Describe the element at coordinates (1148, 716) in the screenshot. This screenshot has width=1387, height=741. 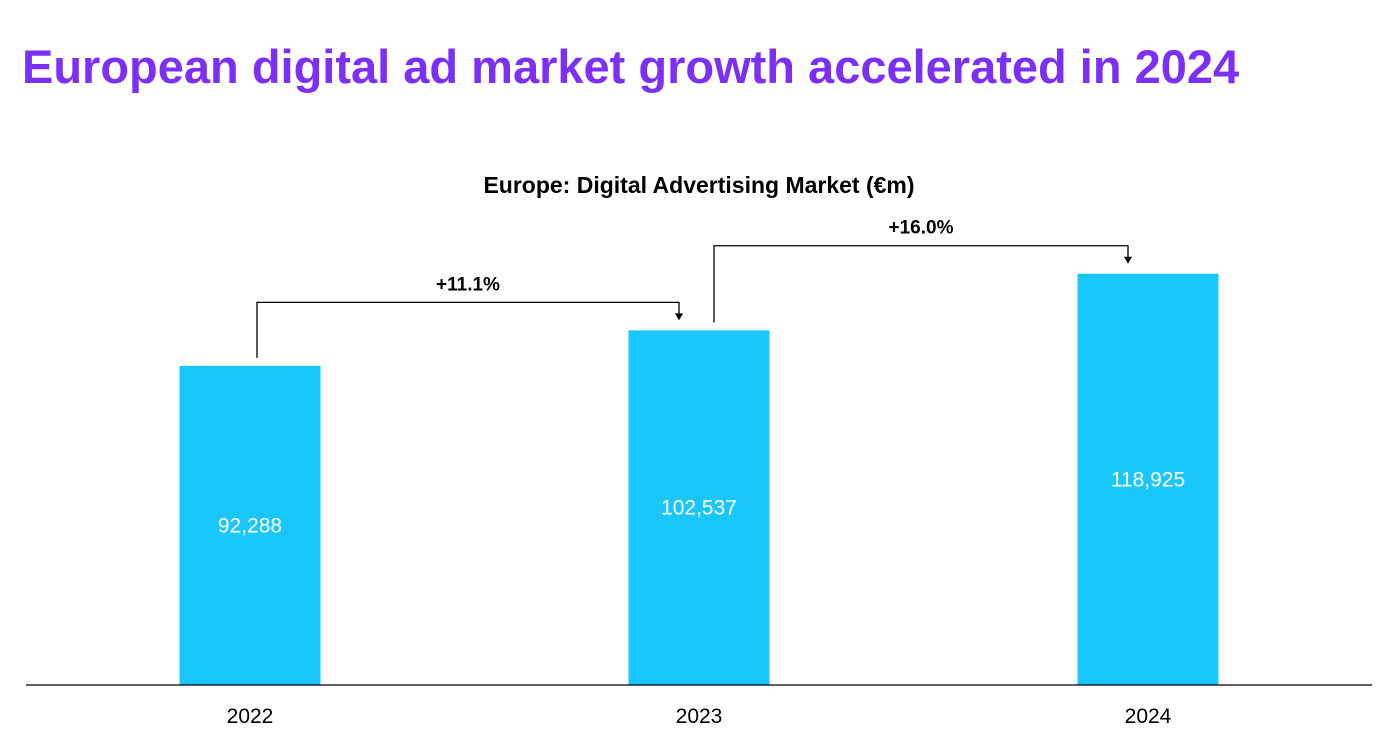
I see `x-tick-label: 2024` at that location.